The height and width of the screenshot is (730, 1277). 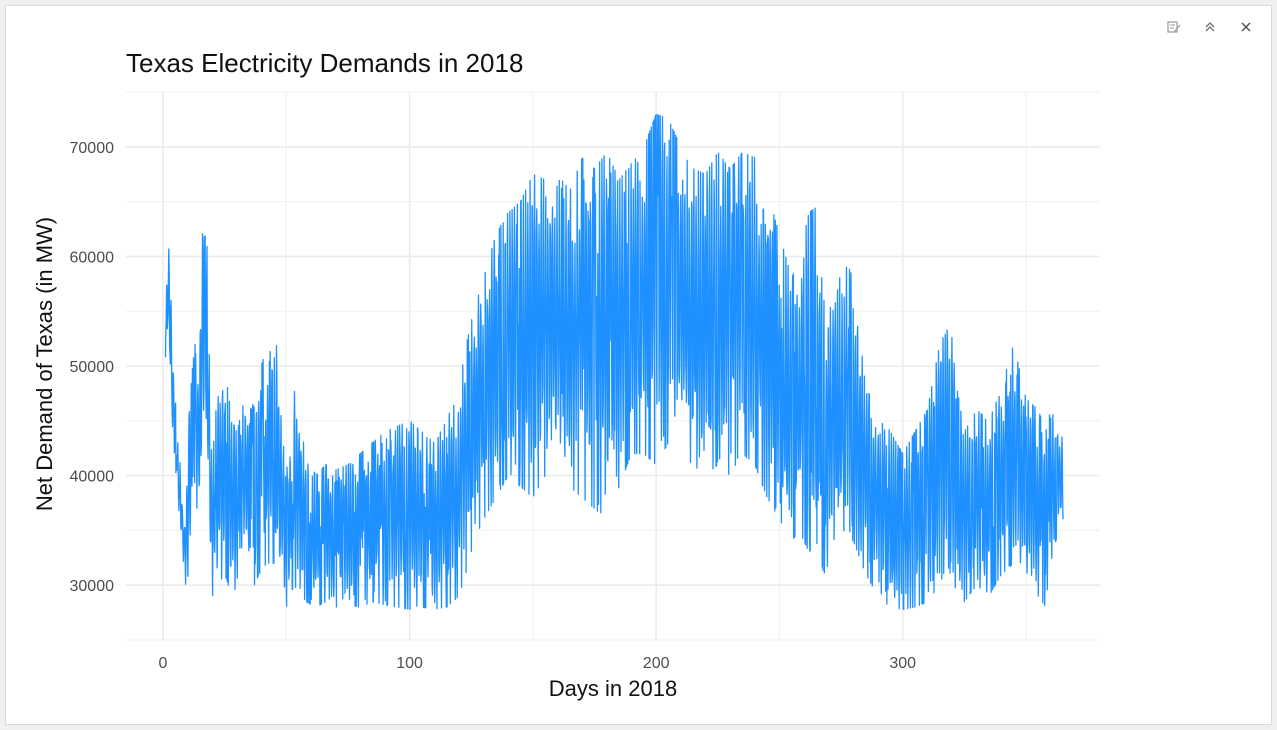 What do you see at coordinates (92, 257) in the screenshot?
I see `y-tick-label: 60000` at bounding box center [92, 257].